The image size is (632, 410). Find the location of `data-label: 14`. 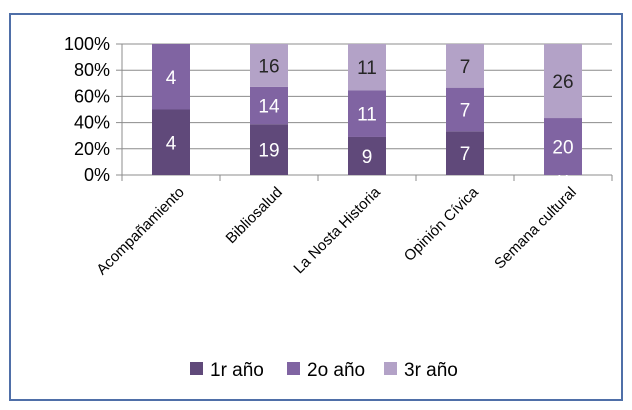

data-label: 14 is located at coordinates (269, 106).